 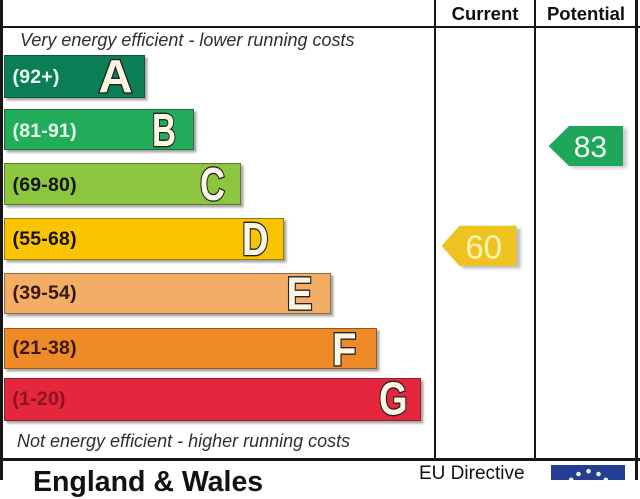 What do you see at coordinates (393, 399) in the screenshot?
I see `svg-text: G` at bounding box center [393, 399].